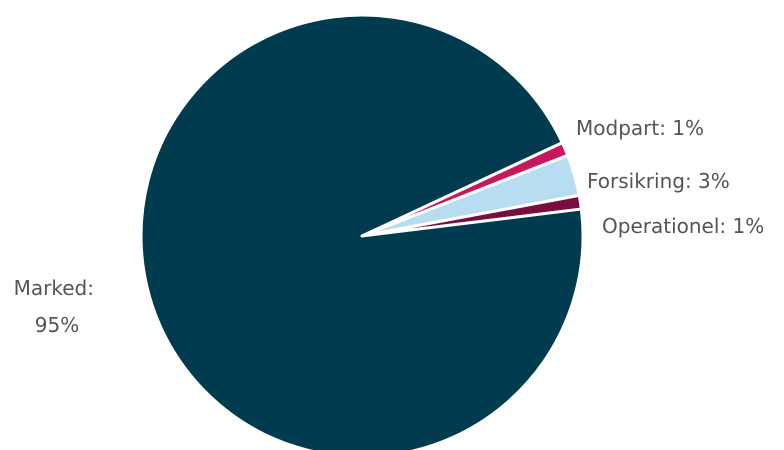 The height and width of the screenshot is (450, 784). What do you see at coordinates (683, 226) in the screenshot?
I see `label-operationel: Operationel: 1%` at bounding box center [683, 226].